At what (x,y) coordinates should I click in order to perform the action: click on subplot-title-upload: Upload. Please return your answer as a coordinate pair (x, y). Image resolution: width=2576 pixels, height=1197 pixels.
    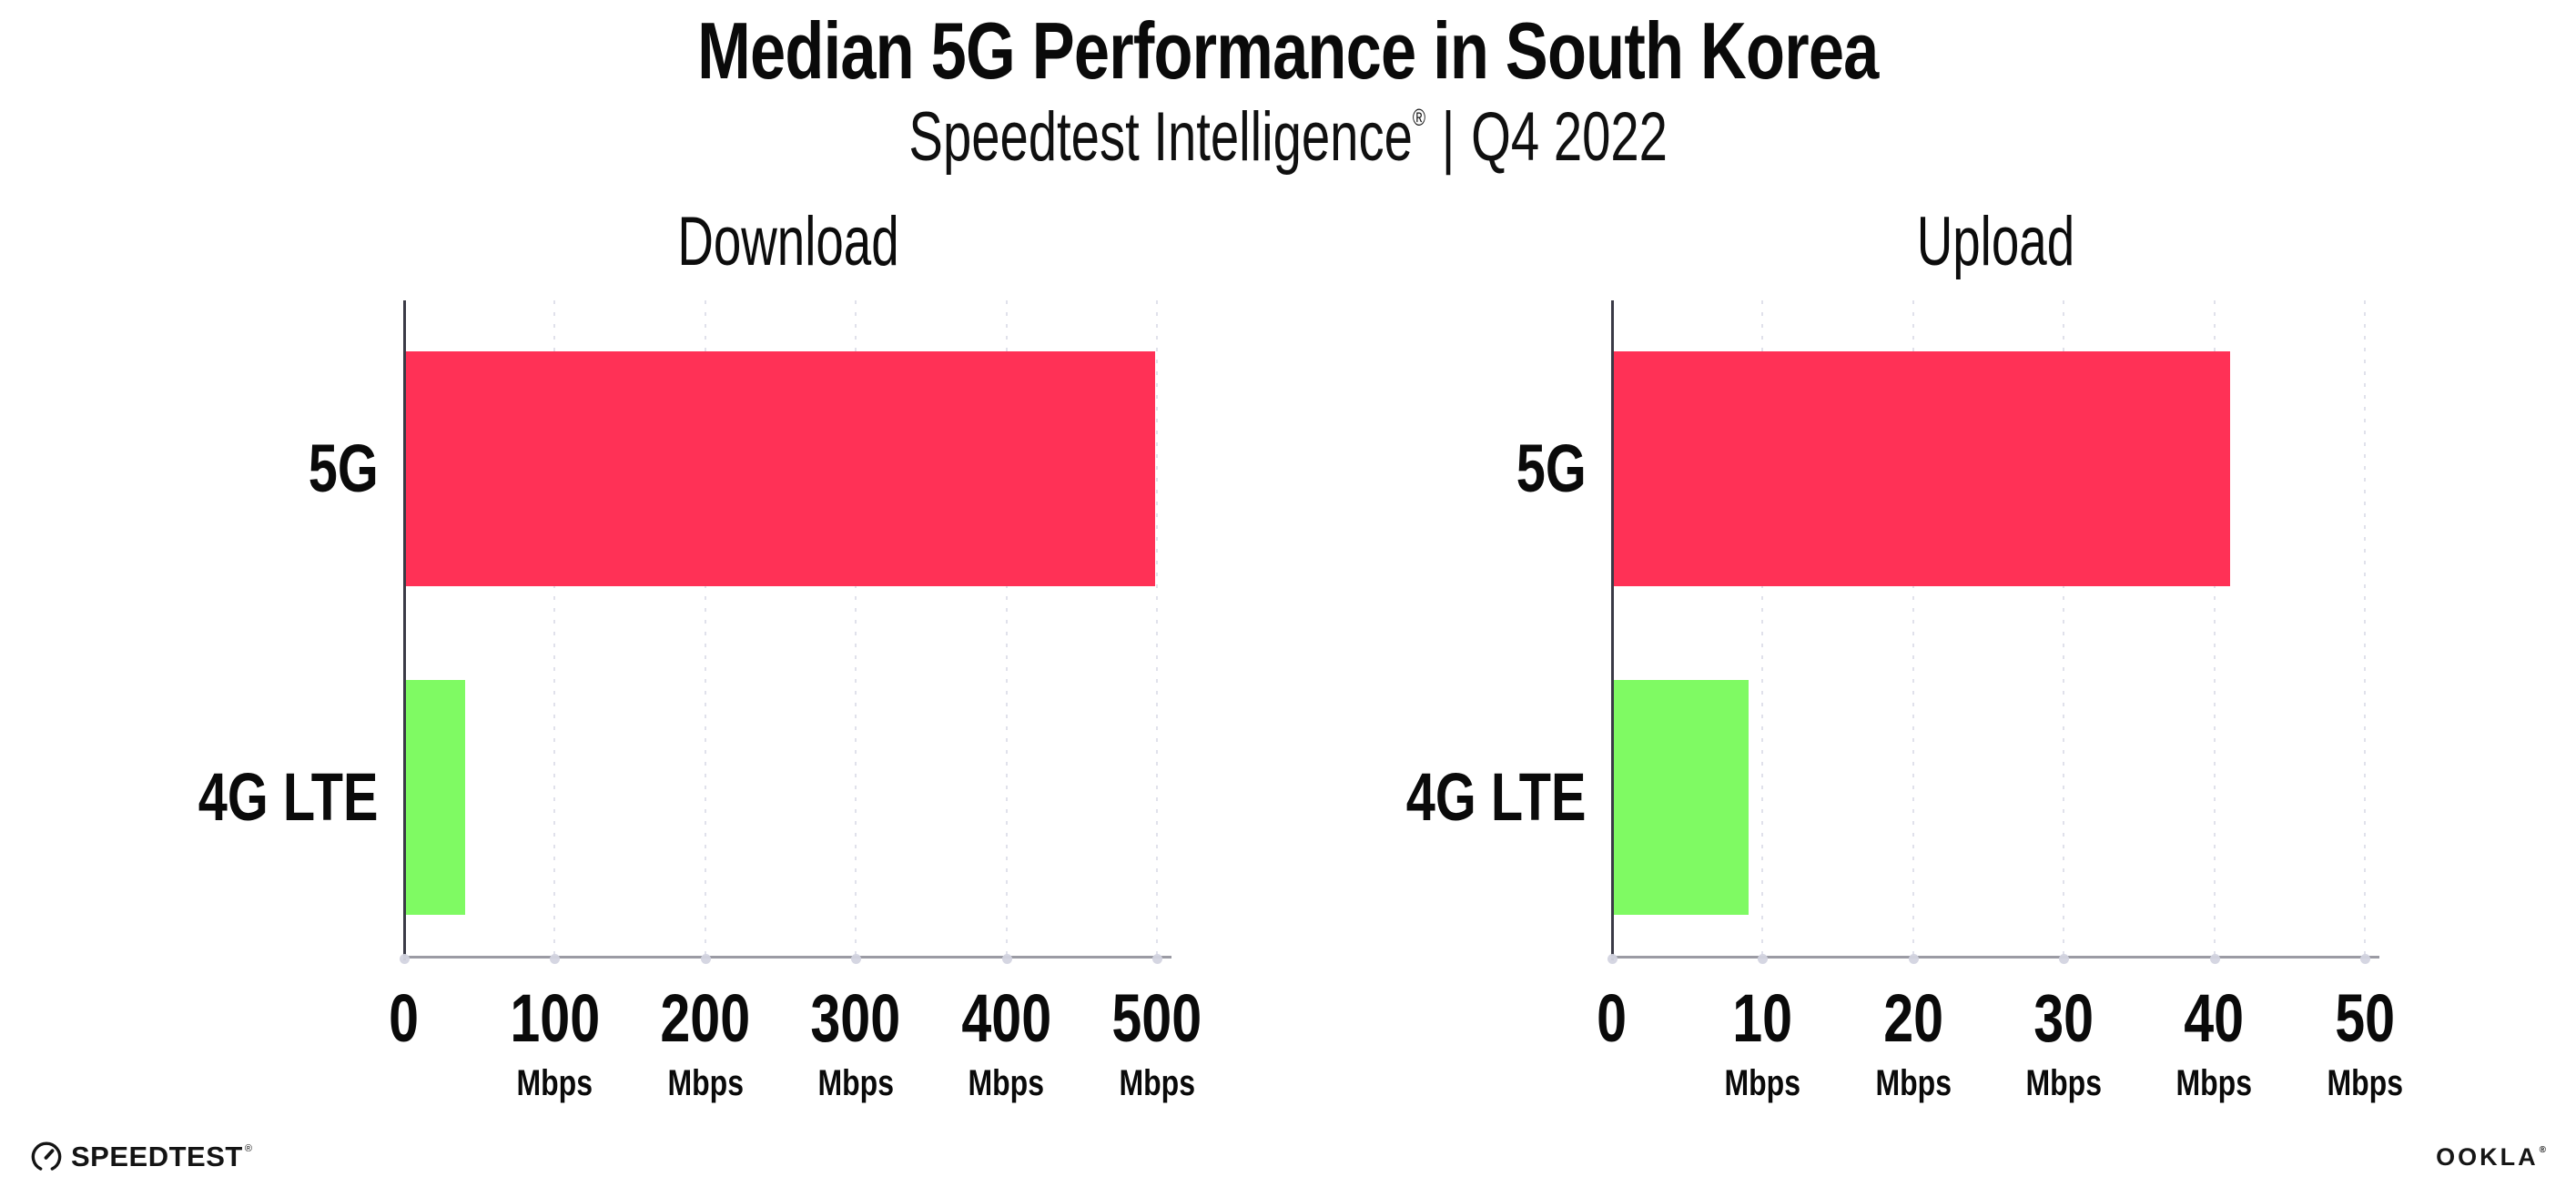
    Looking at the image, I should click on (1995, 242).